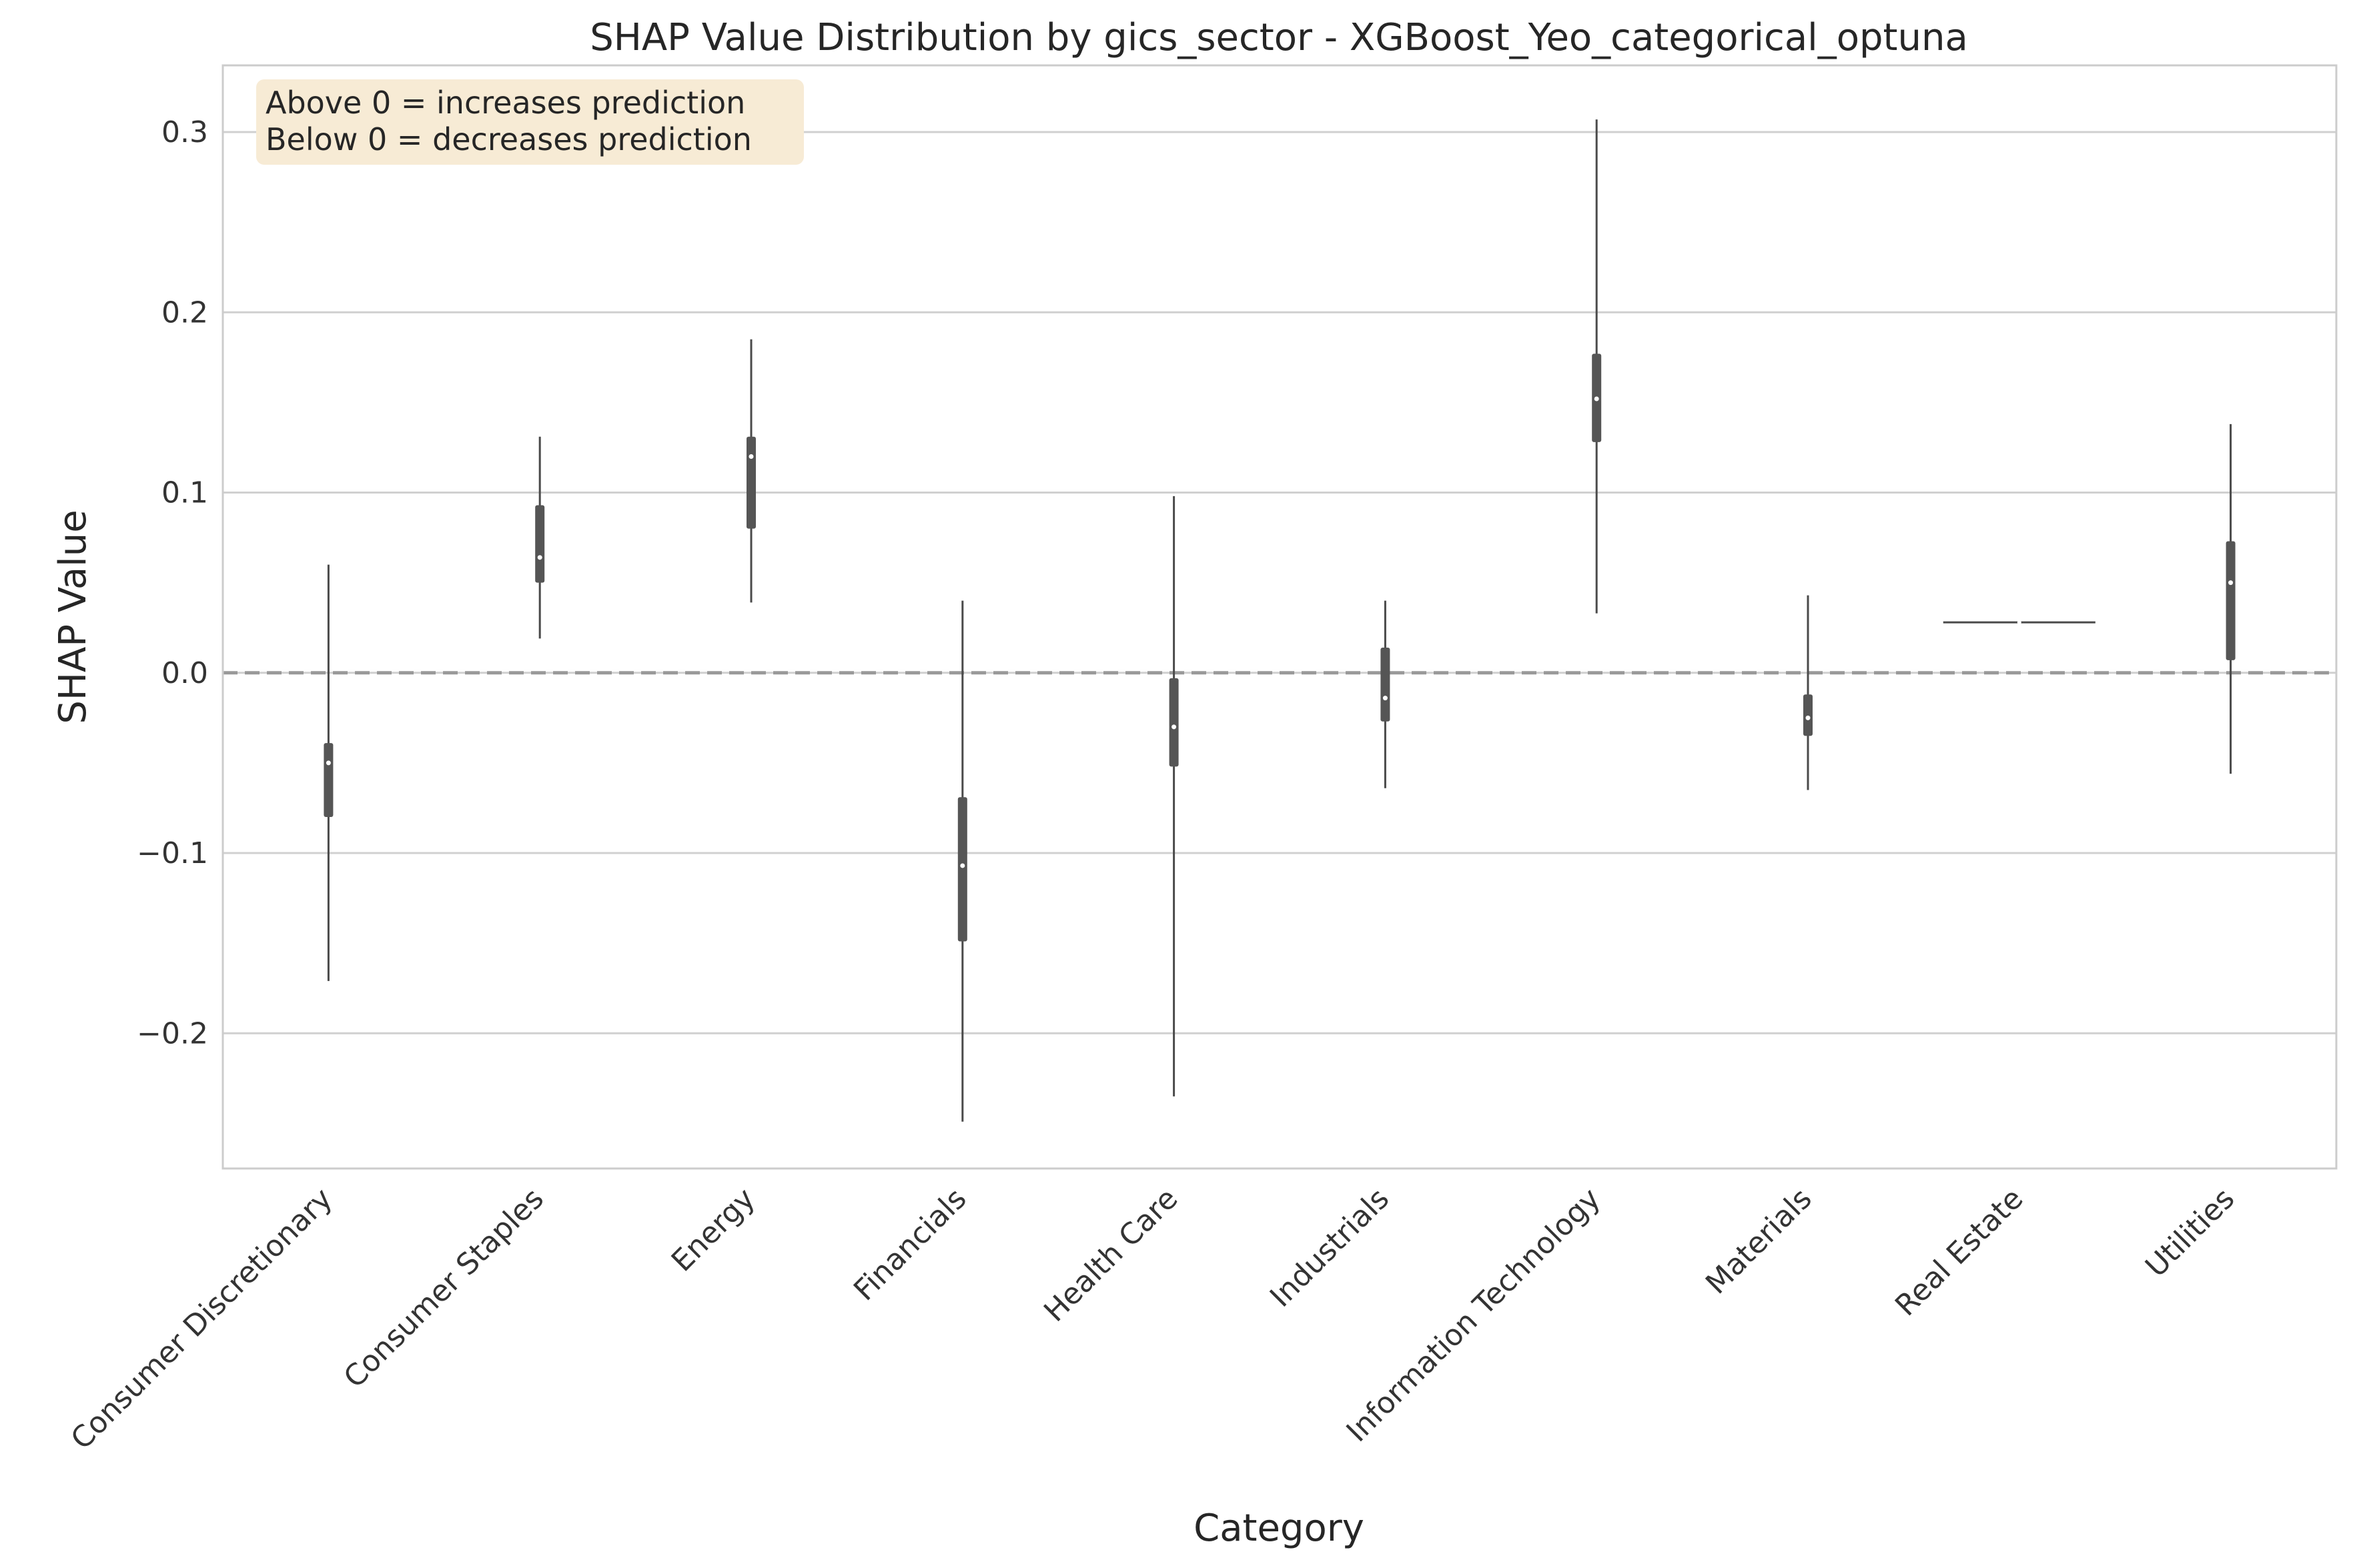  I want to click on y-tick-label: 0.0, so click(184, 673).